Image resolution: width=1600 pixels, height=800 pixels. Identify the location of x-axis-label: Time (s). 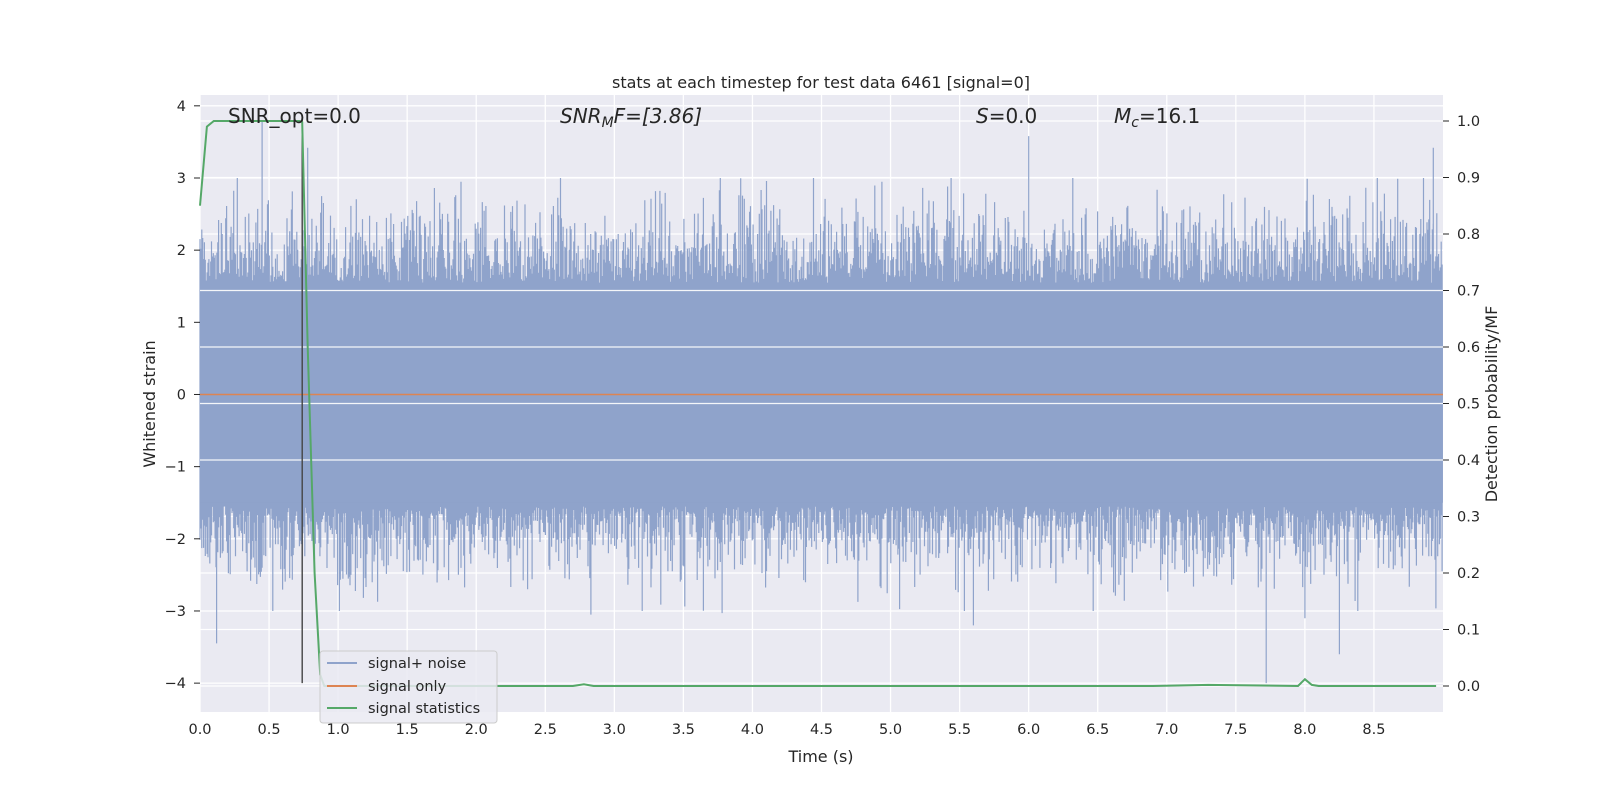
(820, 756).